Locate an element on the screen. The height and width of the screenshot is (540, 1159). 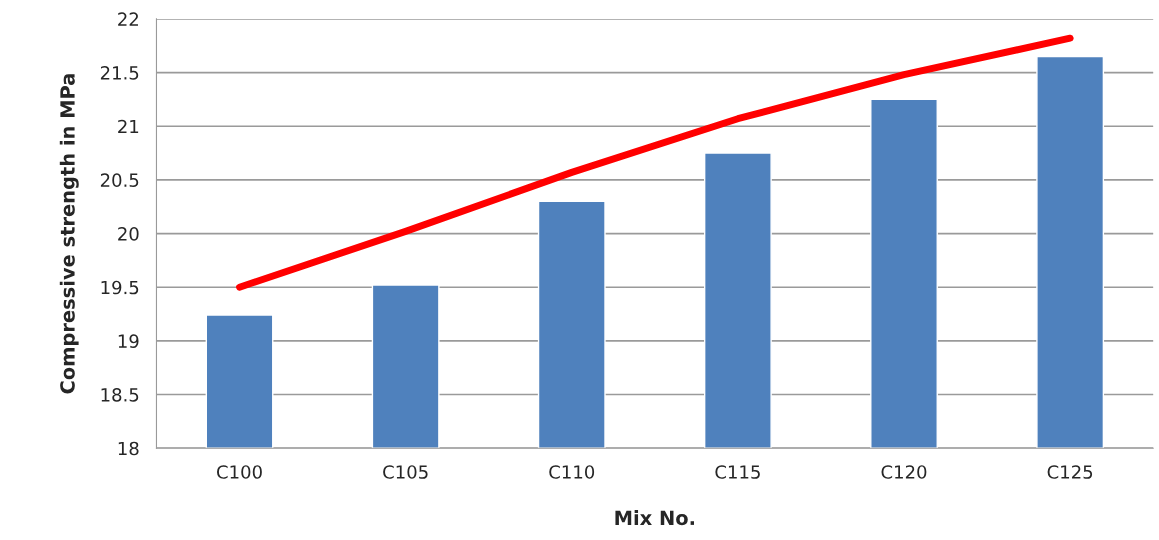
x-tick-label: C115 is located at coordinates (737, 472).